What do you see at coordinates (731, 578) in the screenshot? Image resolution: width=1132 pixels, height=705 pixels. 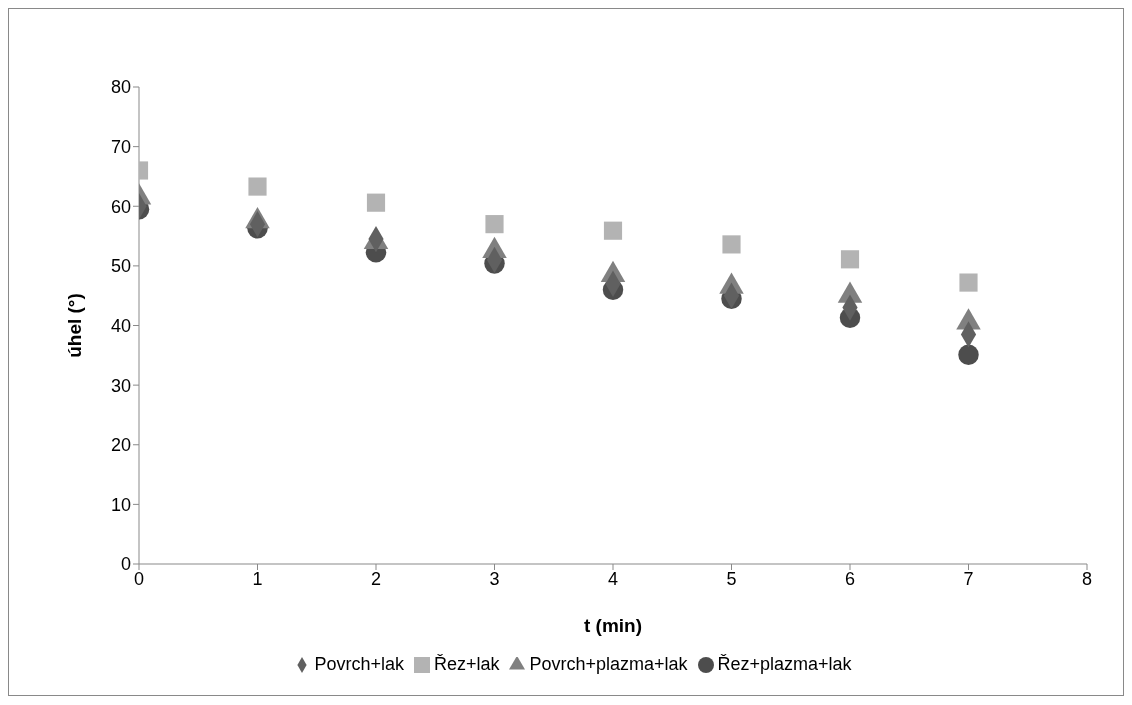 I see `x-tick-label: 5` at bounding box center [731, 578].